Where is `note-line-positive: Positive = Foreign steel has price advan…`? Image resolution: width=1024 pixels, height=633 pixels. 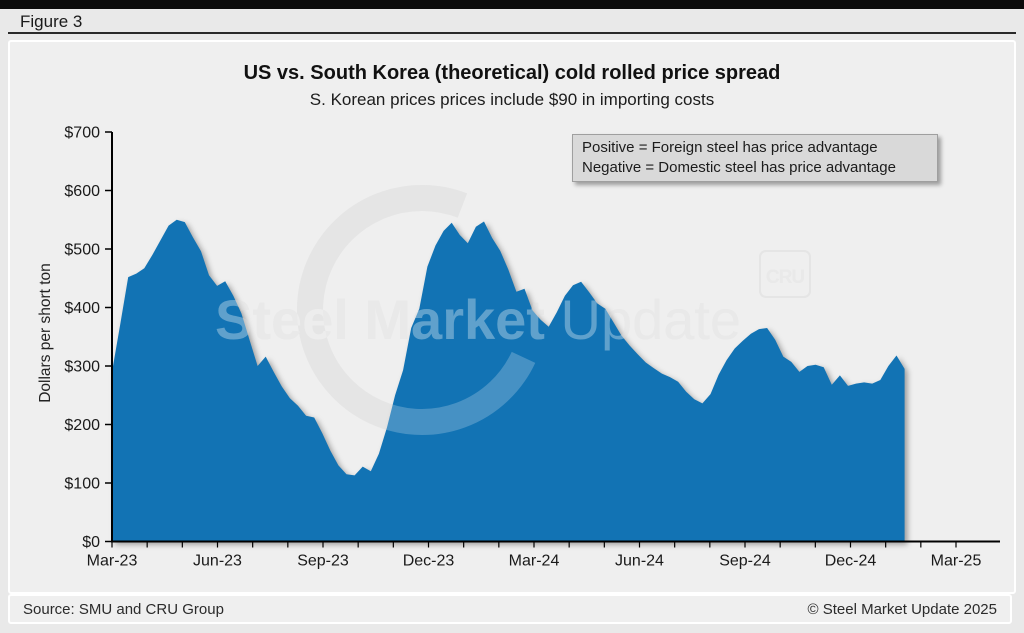 note-line-positive: Positive = Foreign steel has price advan… is located at coordinates (730, 147).